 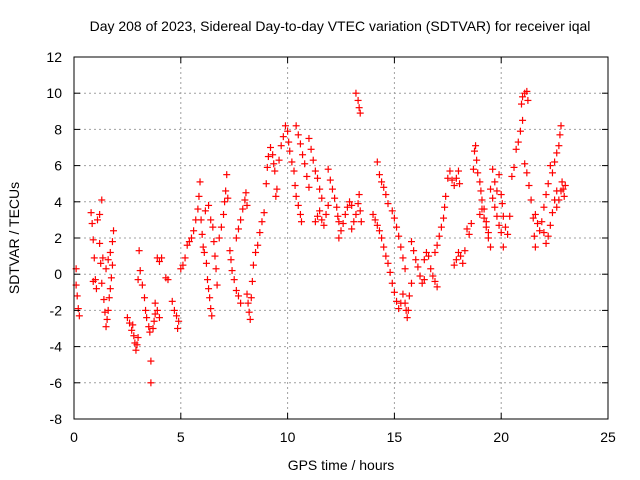 I want to click on y-tick-labels: -8 -6 -4 -2 0 2 4 6 8 10 12, so click(x=54, y=238).